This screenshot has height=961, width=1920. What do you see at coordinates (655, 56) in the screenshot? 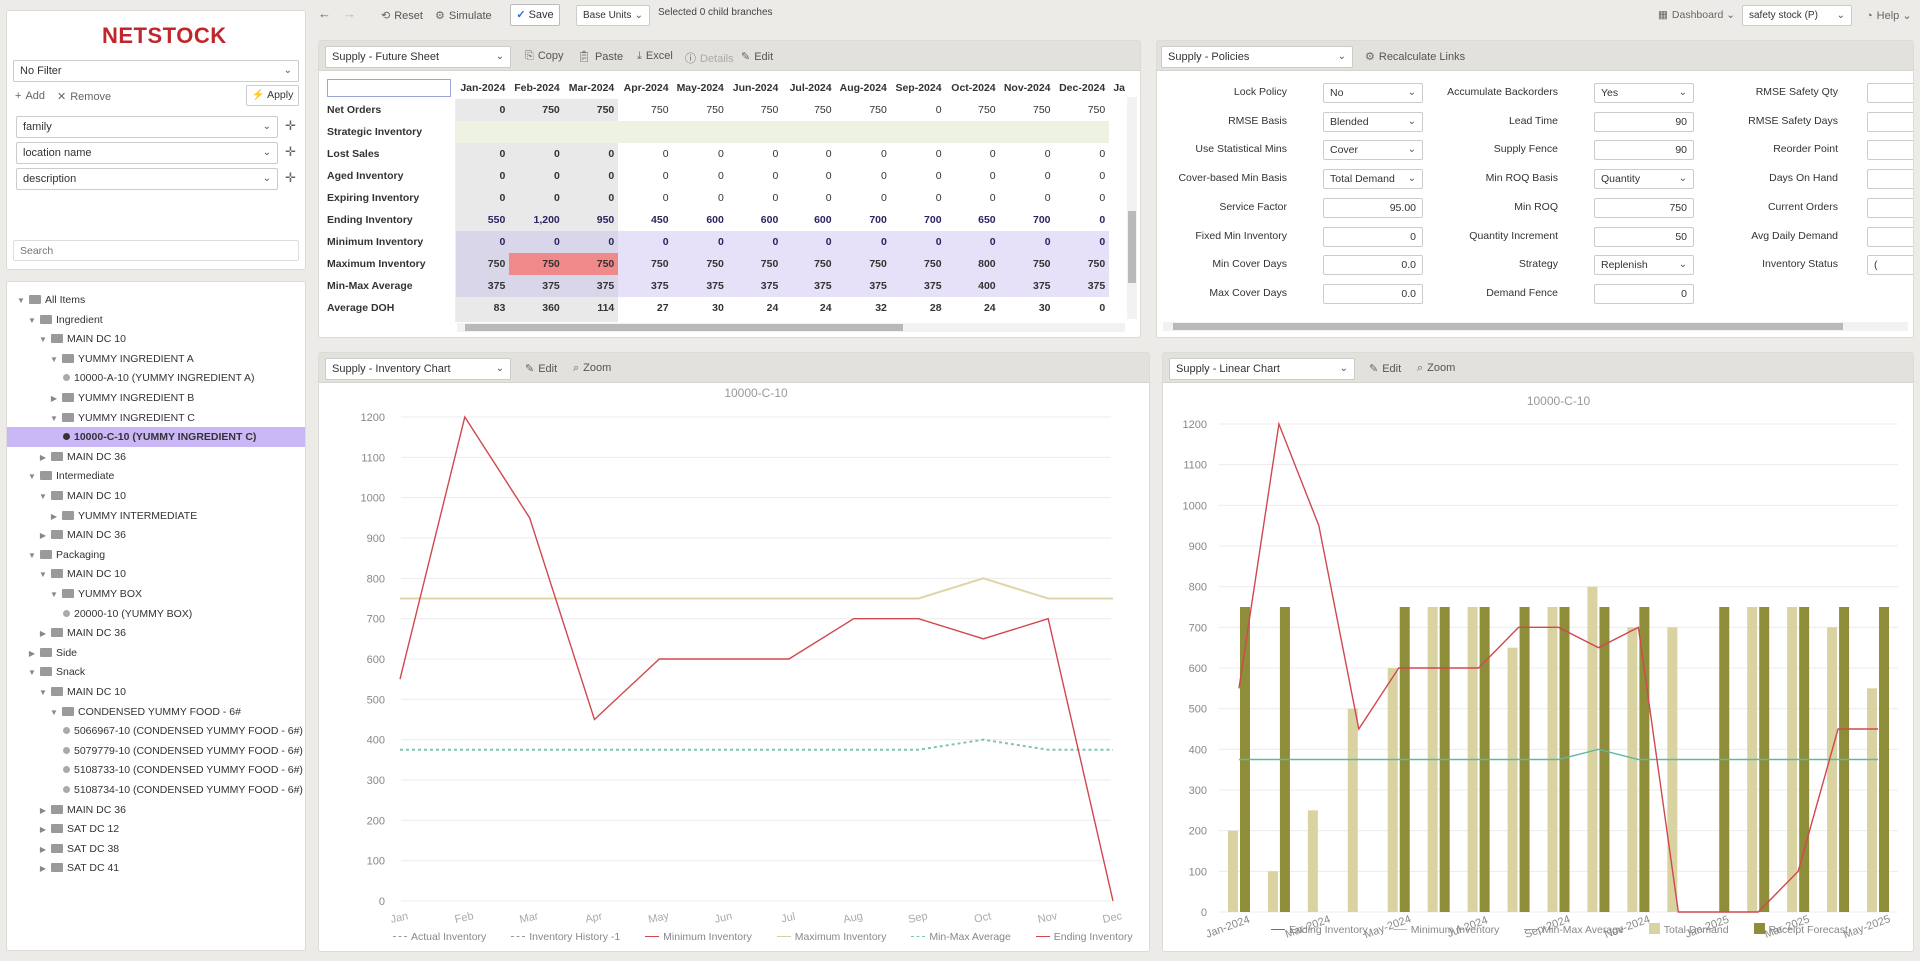
I see `excel-button: ⤓ Excel` at bounding box center [655, 56].